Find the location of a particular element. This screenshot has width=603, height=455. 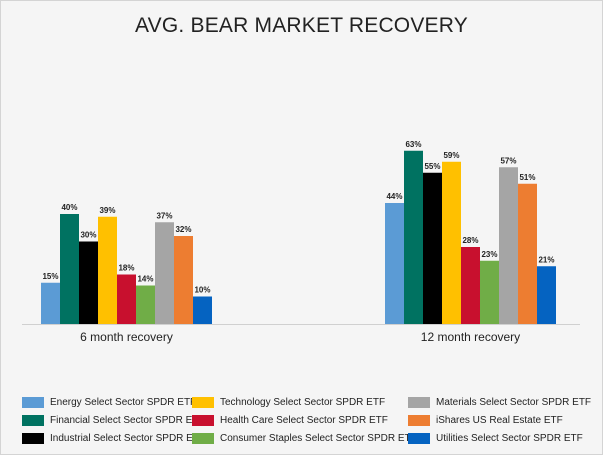

bar-technology-select-sector-spdr-etf-12m is located at coordinates (451, 242).